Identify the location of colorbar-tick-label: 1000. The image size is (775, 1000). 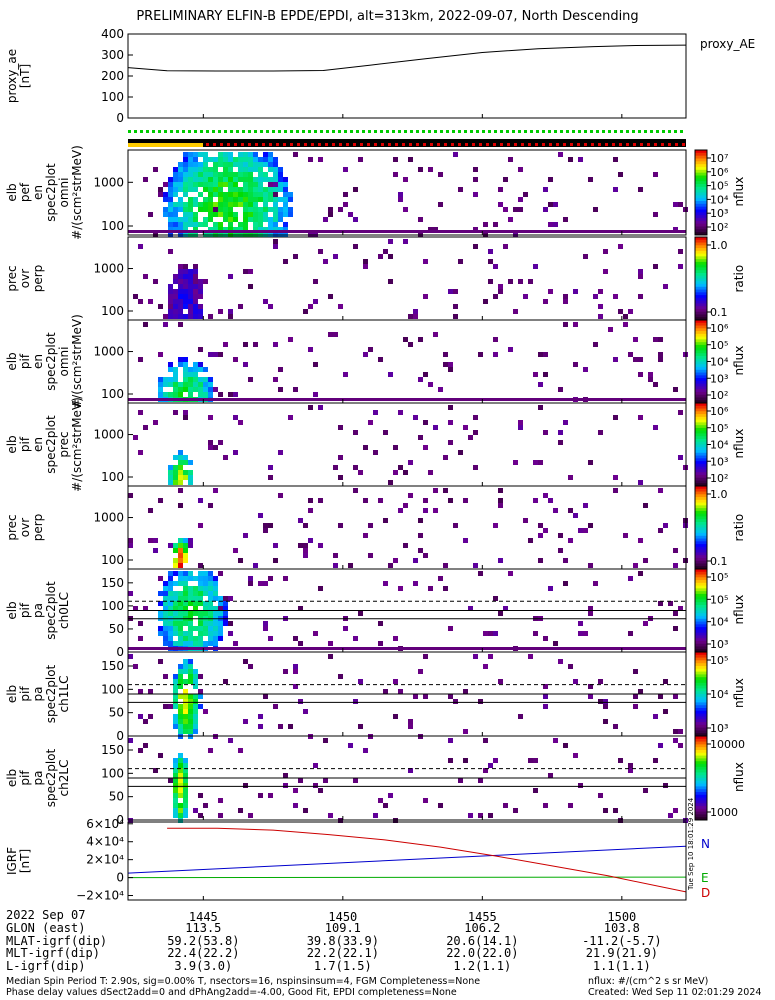
(724, 812).